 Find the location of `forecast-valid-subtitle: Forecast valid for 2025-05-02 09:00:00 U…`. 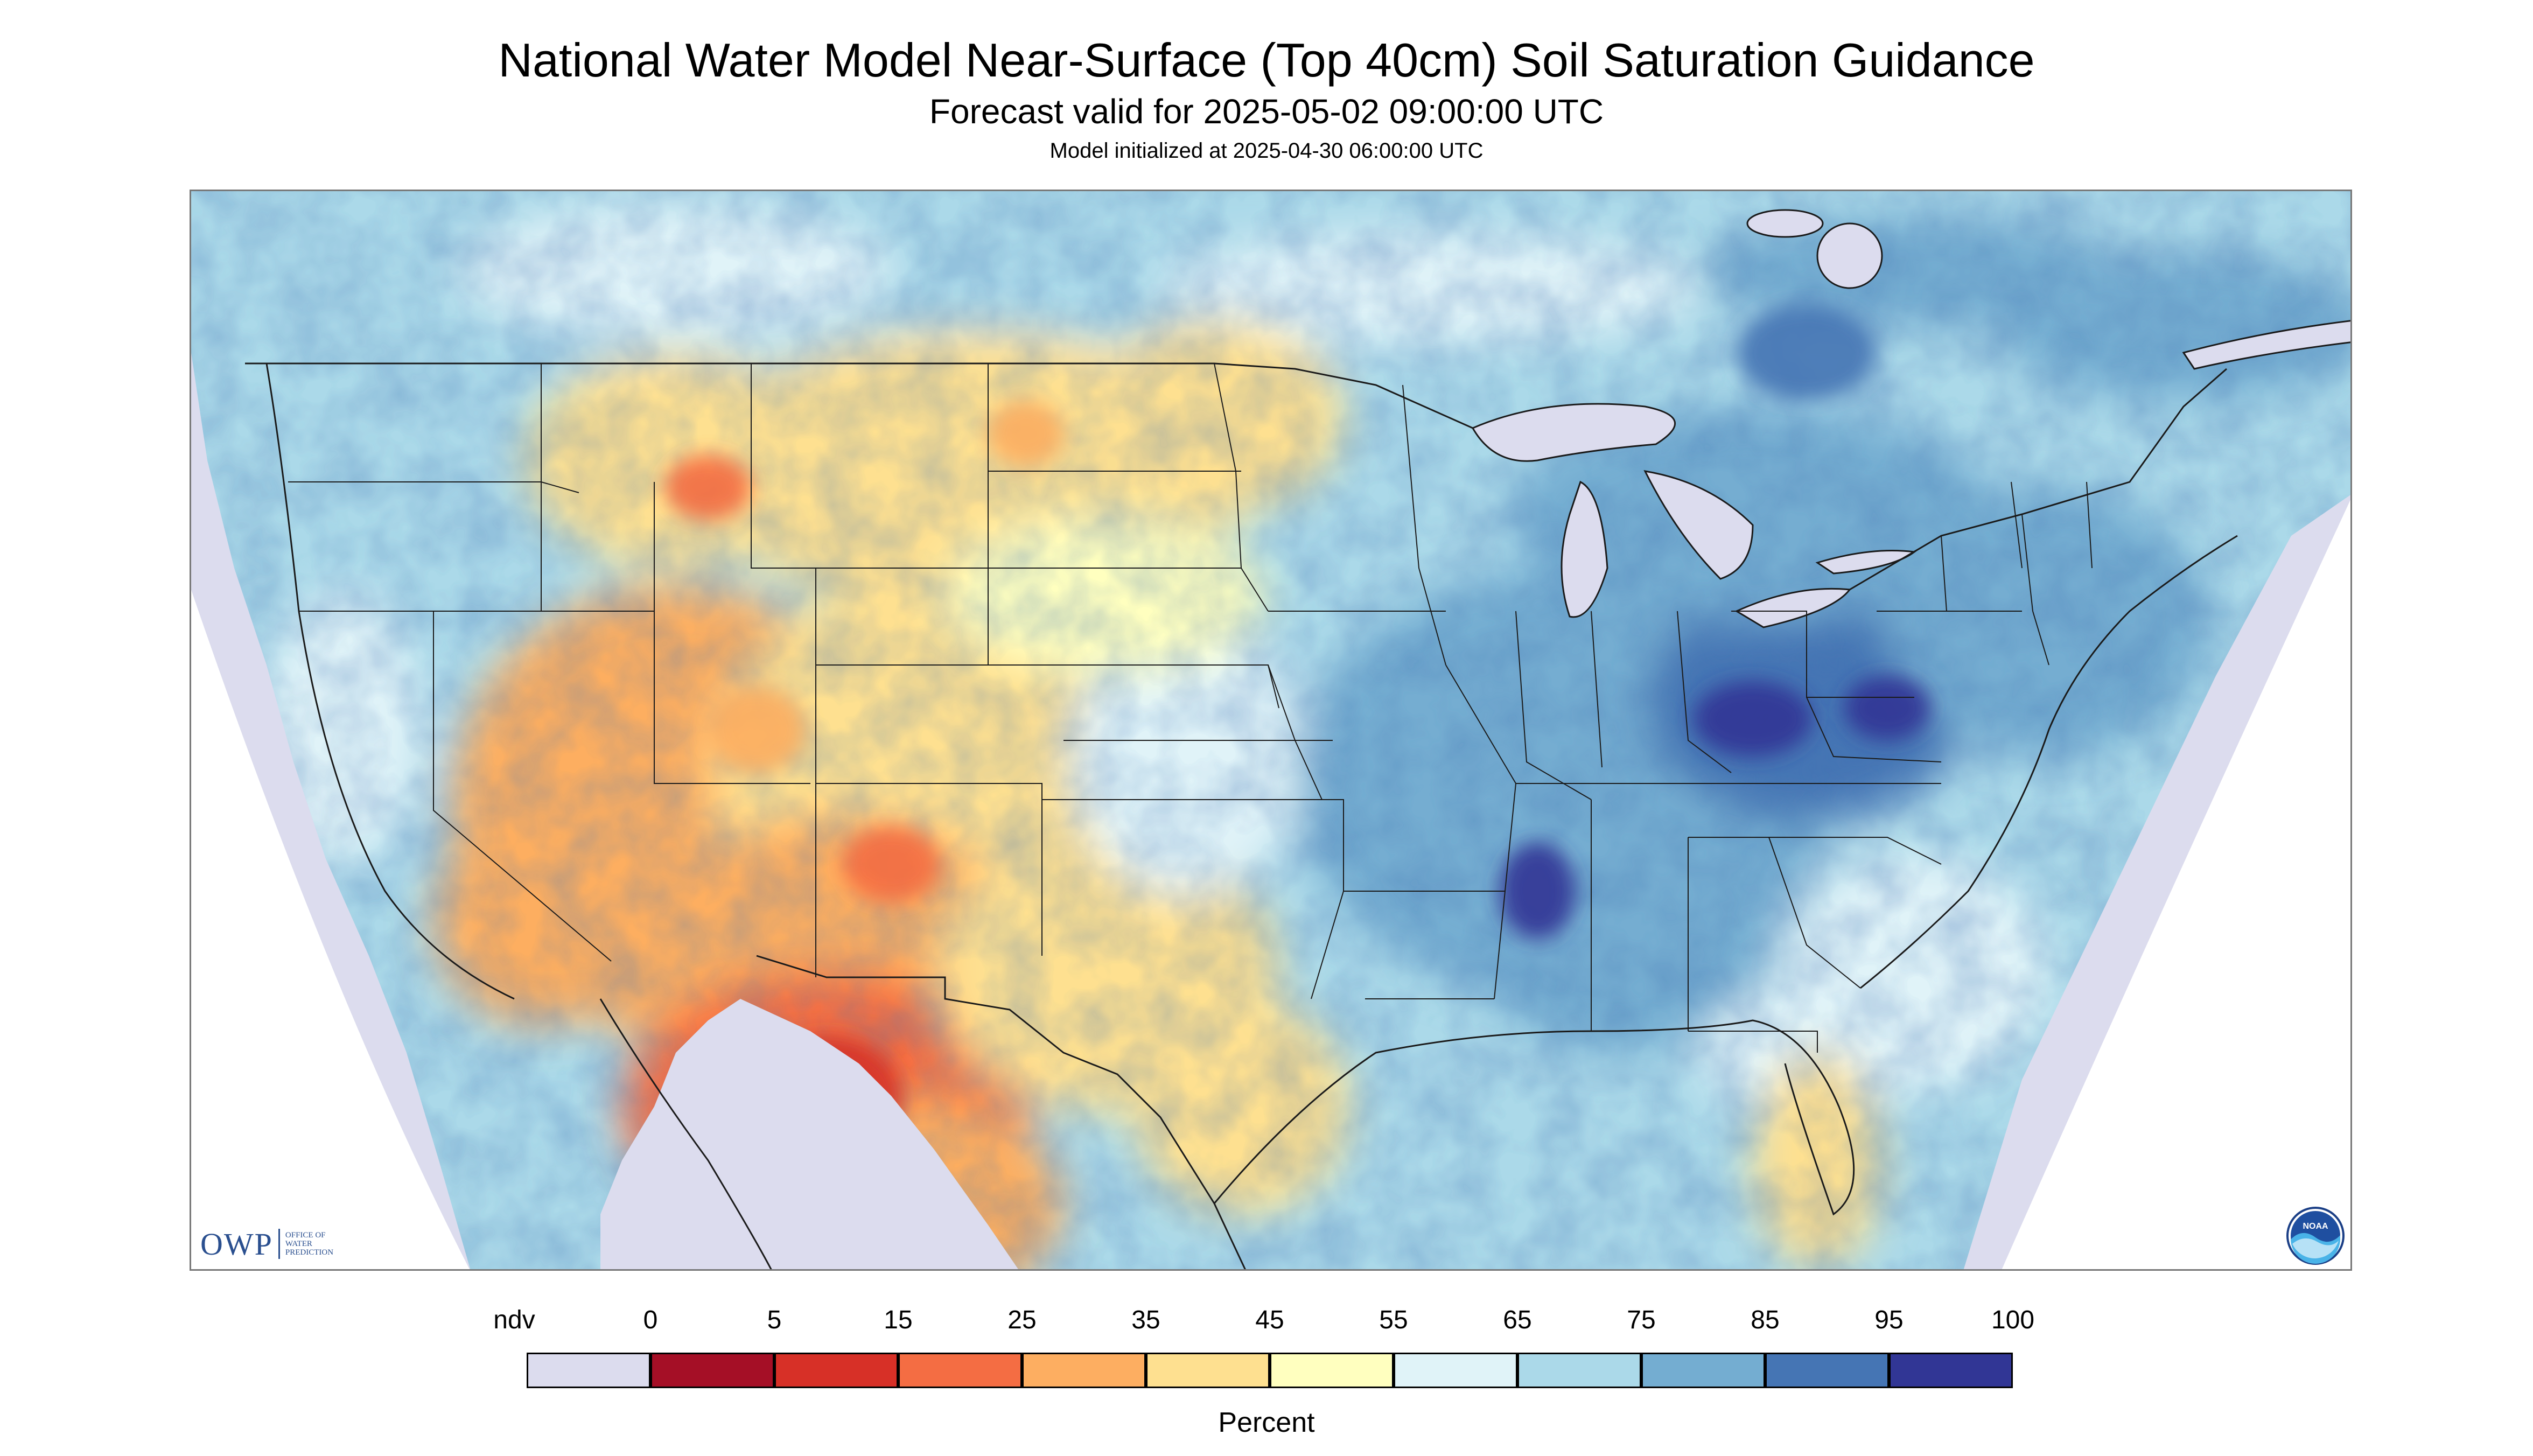

forecast-valid-subtitle: Forecast valid for 2025-05-02 09:00:00 U… is located at coordinates (1266, 111).